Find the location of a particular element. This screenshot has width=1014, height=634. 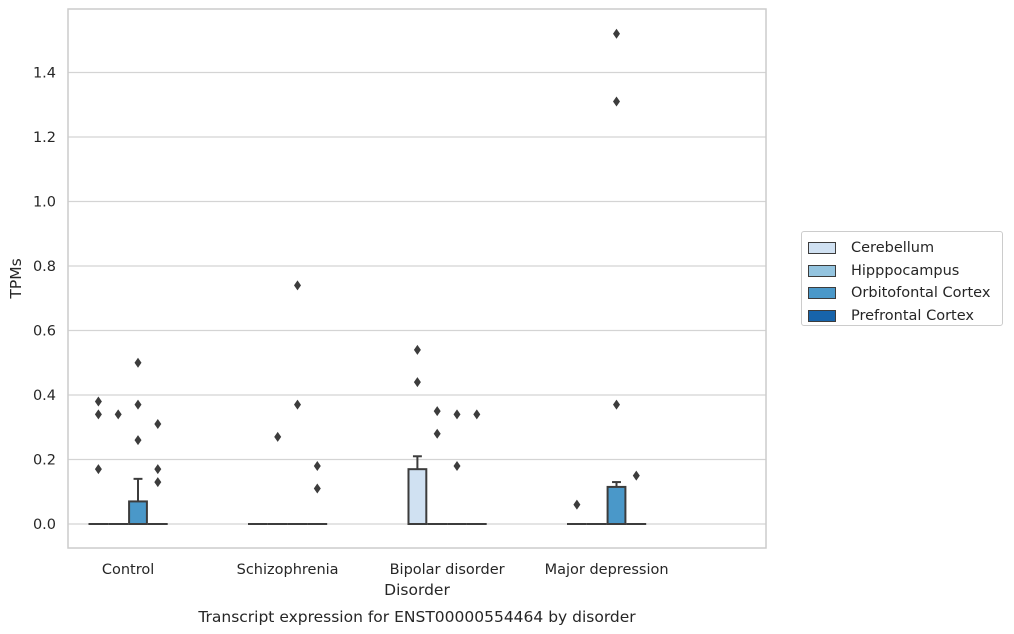

y-tick-label: 0.2 is located at coordinates (44, 461).